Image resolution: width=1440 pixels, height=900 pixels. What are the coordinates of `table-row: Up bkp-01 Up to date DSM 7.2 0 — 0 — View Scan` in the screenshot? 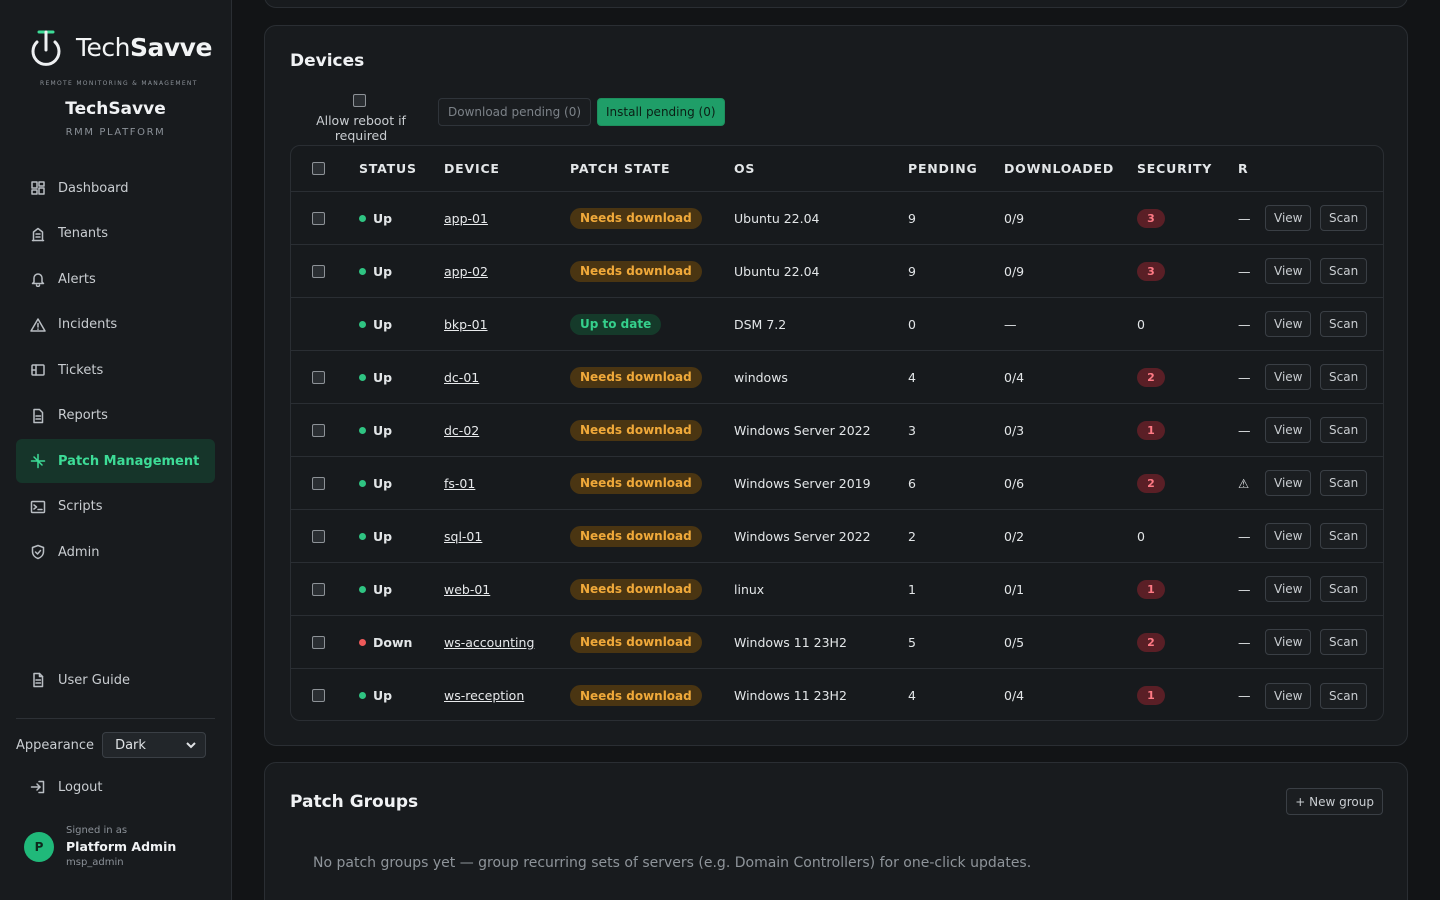 It's located at (837, 324).